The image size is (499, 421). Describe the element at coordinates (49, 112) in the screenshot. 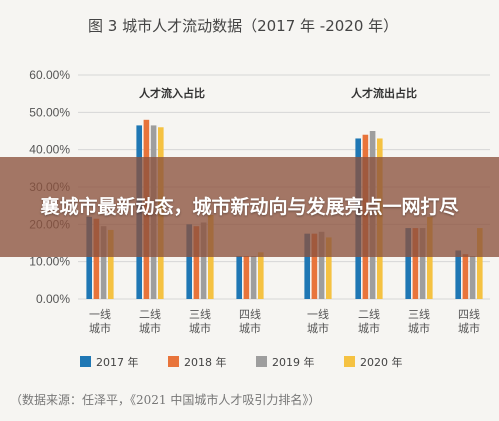

I see `y-tick-label: 50.00%` at that location.